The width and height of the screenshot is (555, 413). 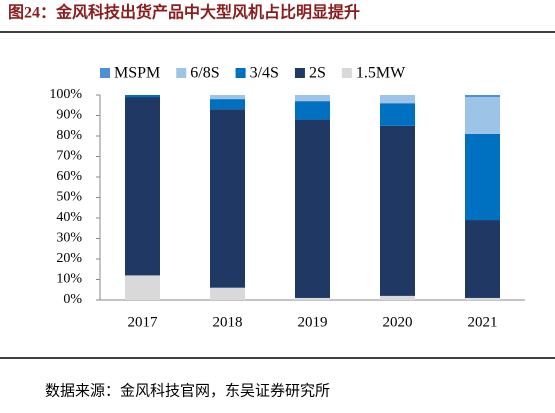 What do you see at coordinates (69, 176) in the screenshot?
I see `y-tick-label: 60%` at bounding box center [69, 176].